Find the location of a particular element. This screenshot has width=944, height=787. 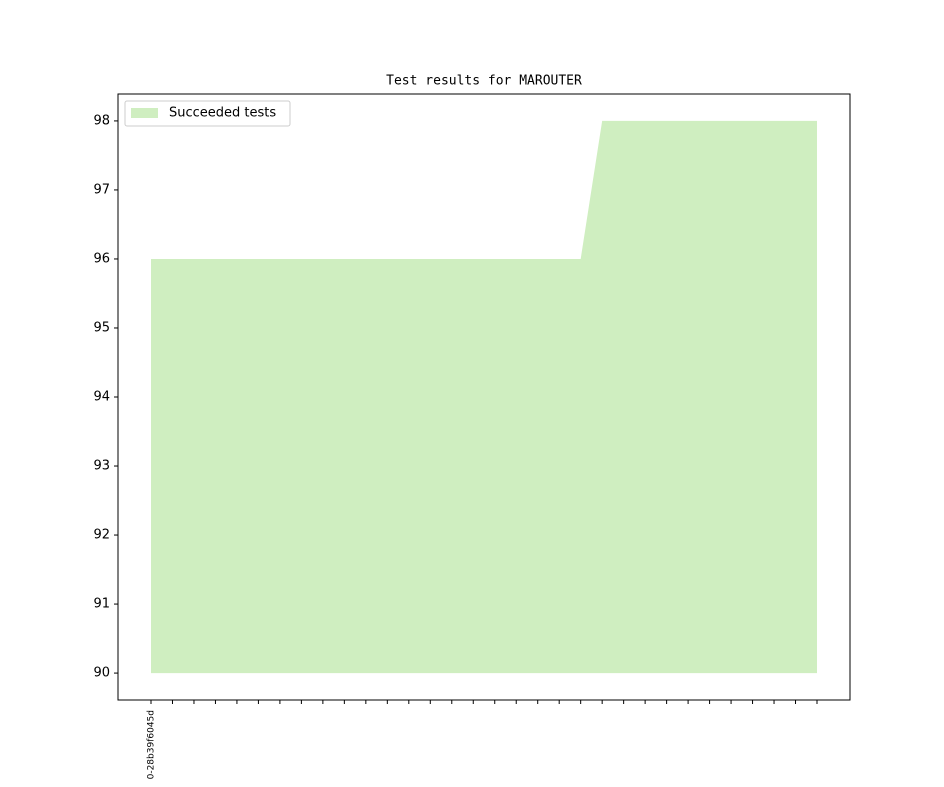

chart-title: Test results for MAROUTER is located at coordinates (484, 81).